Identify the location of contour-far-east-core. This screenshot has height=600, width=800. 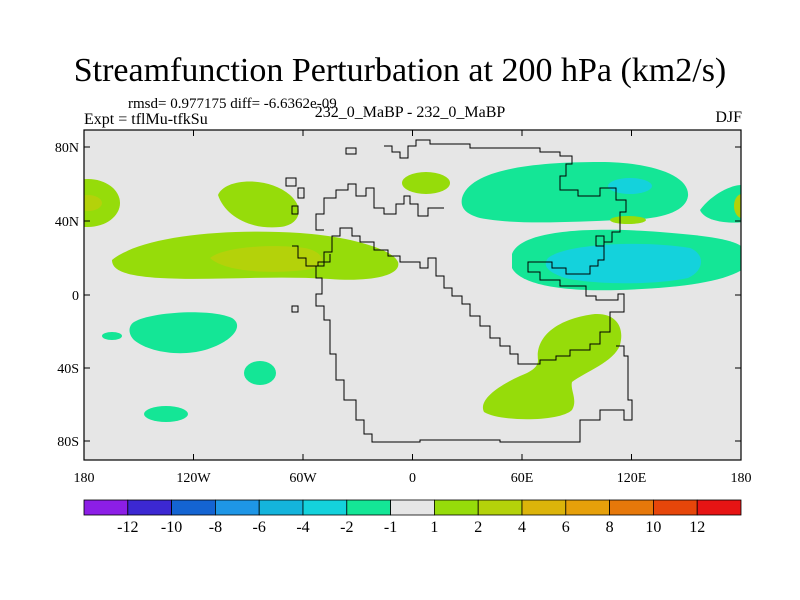
(737, 206).